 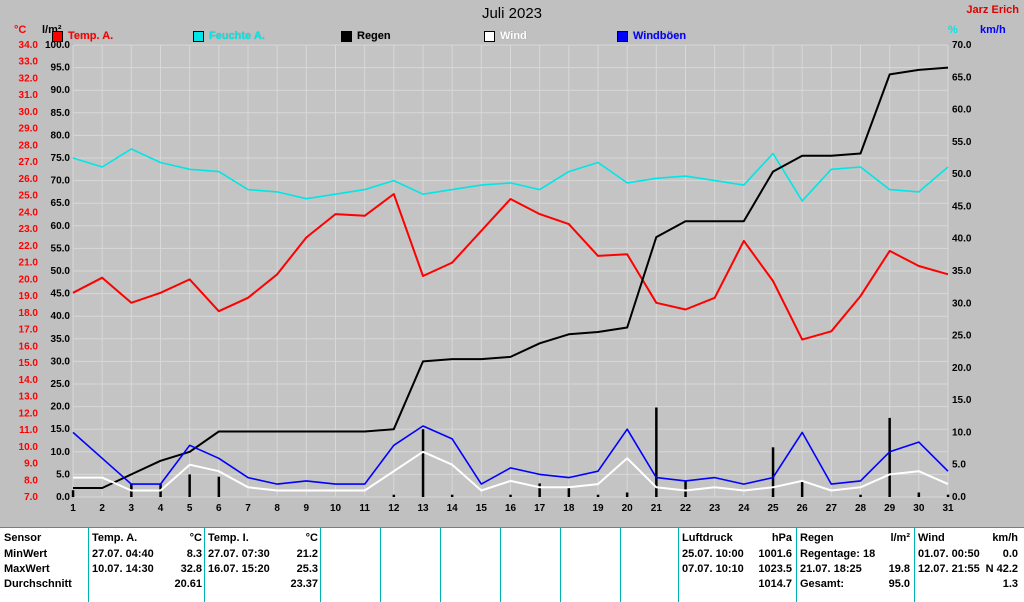 What do you see at coordinates (919, 508) in the screenshot?
I see `svg-text: 30` at bounding box center [919, 508].